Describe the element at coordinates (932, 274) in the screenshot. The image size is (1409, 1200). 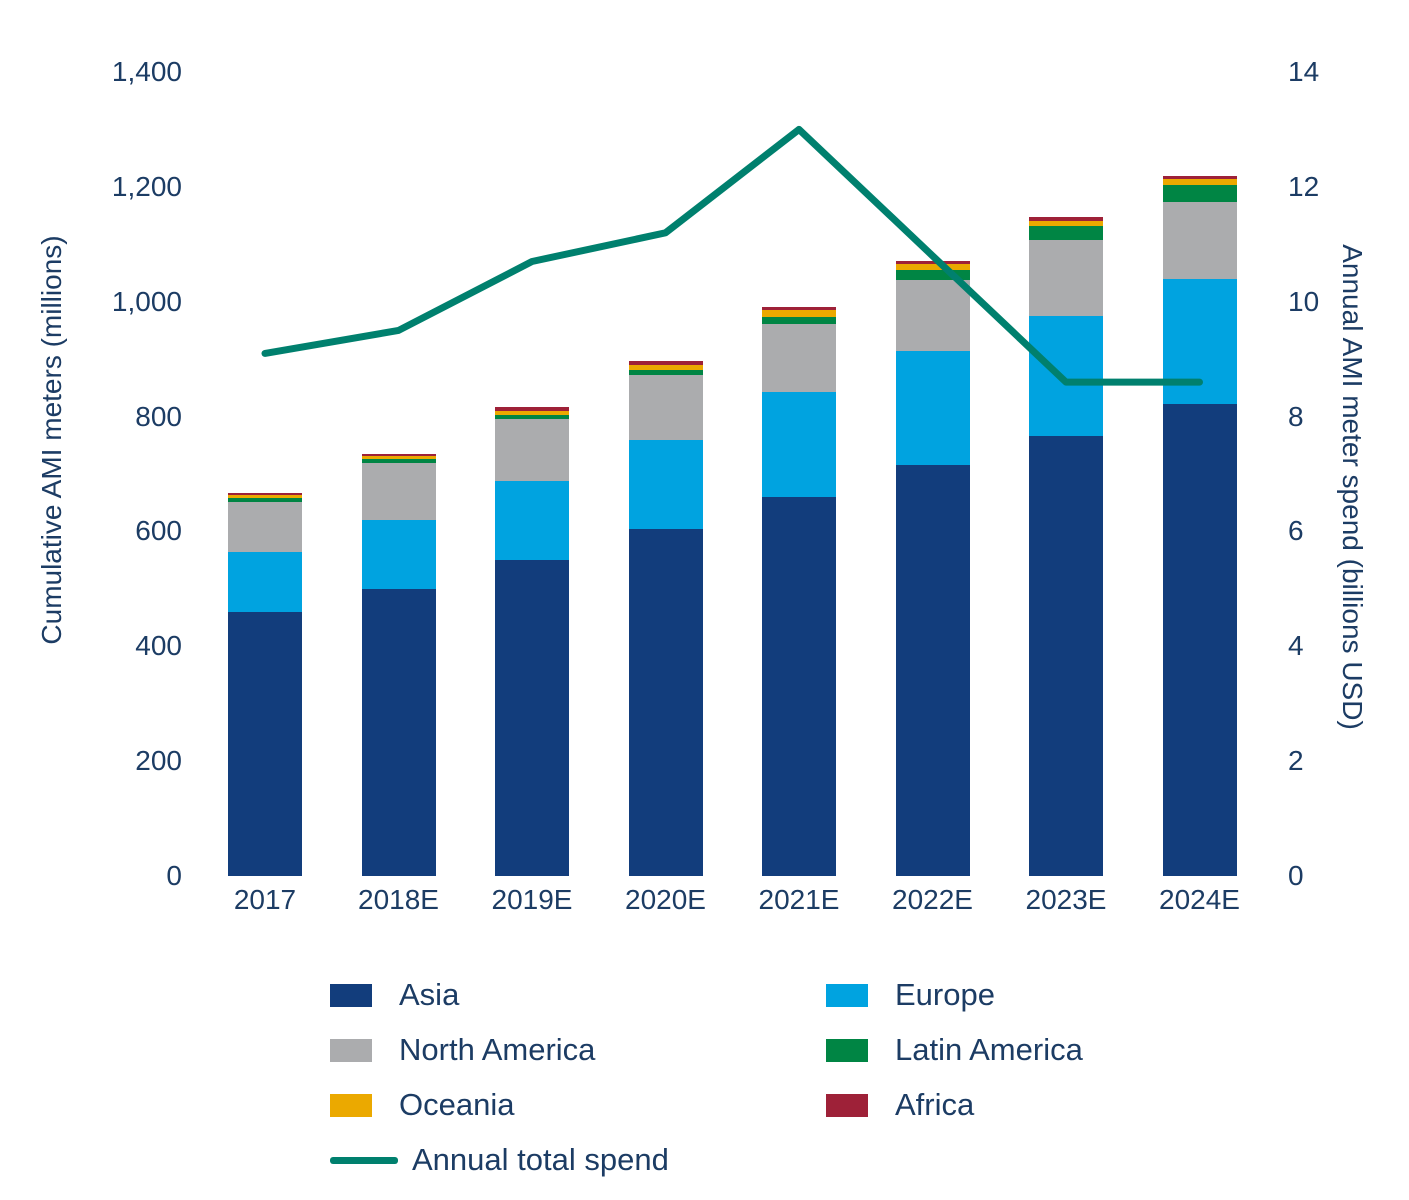
I see `bar-segment-latin-america-2022E` at that location.